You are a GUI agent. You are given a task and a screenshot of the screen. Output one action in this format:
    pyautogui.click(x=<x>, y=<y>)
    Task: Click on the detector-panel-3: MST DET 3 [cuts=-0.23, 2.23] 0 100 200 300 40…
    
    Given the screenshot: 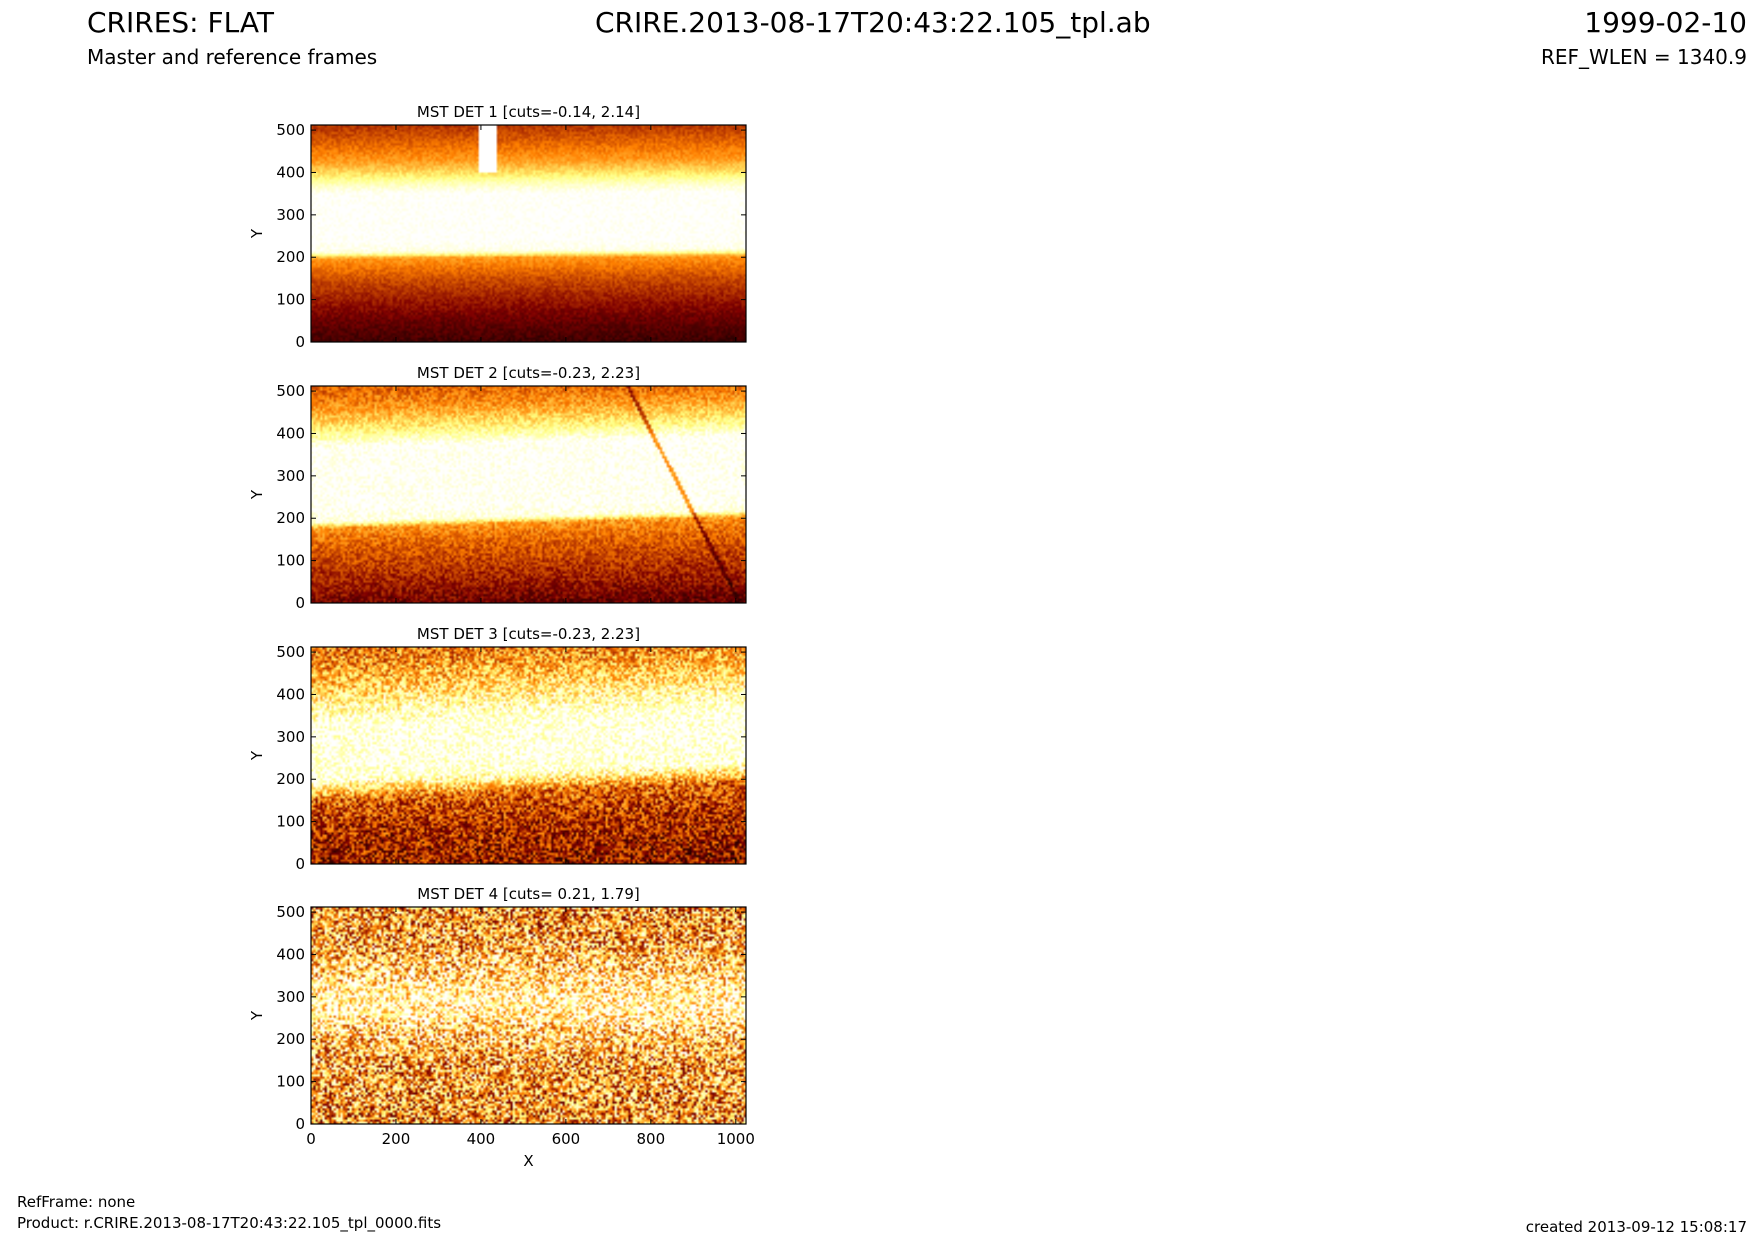 What is the action you would take?
    pyautogui.click(x=497, y=749)
    